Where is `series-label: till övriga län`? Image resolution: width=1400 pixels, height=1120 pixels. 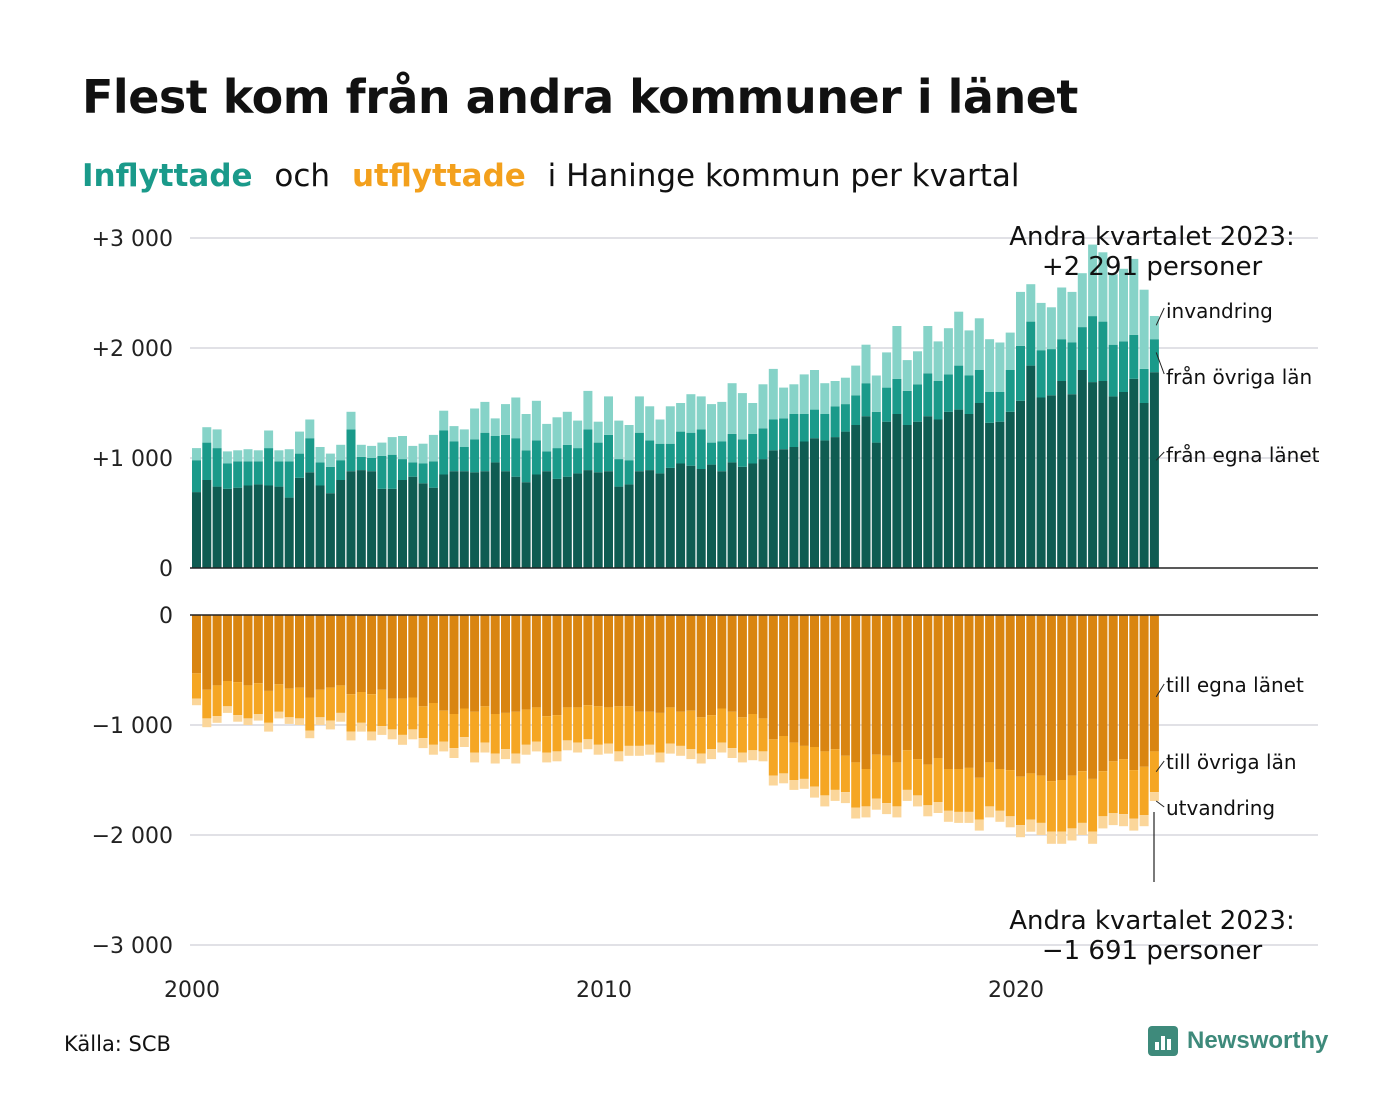 series-label: till övriga län is located at coordinates (1231, 762).